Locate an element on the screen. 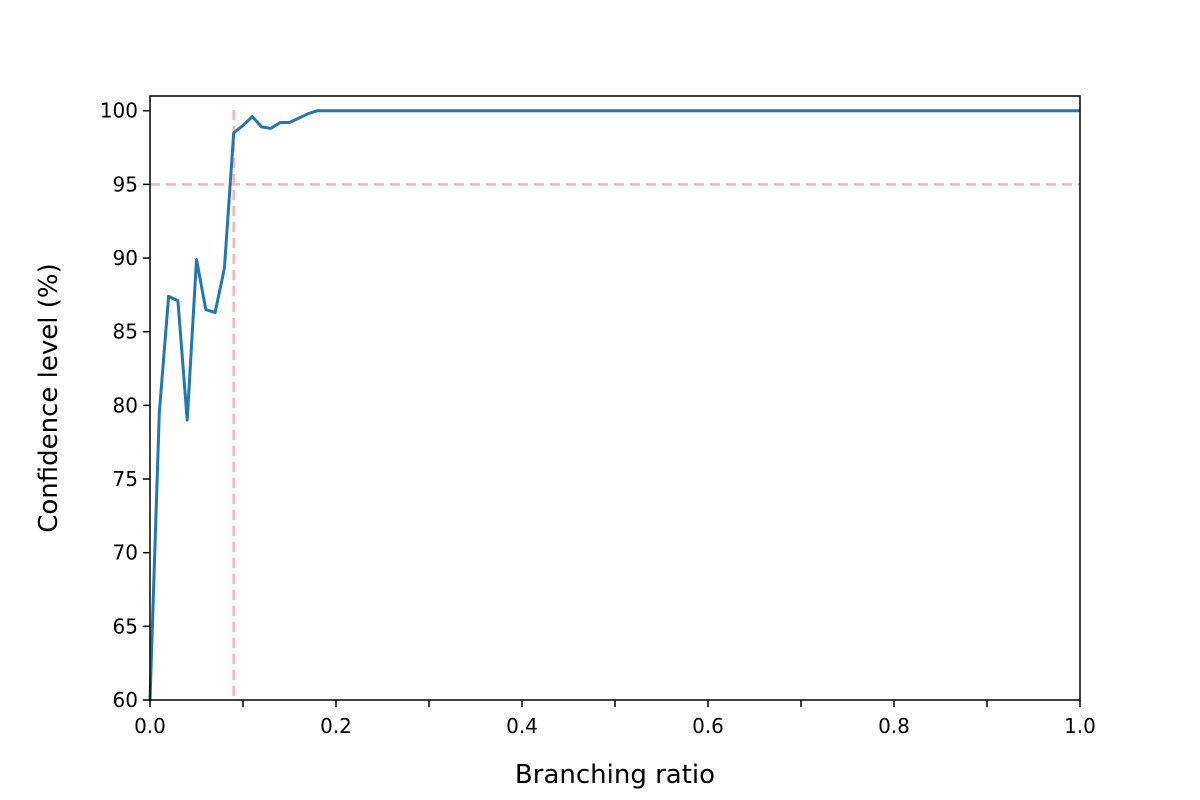 Image resolution: width=1200 pixels, height=800 pixels. x-tick-label: 1.0 is located at coordinates (1080, 726).